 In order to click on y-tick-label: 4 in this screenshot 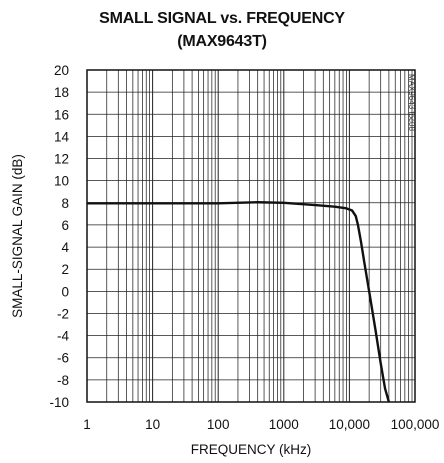, I will do `click(65, 247)`.